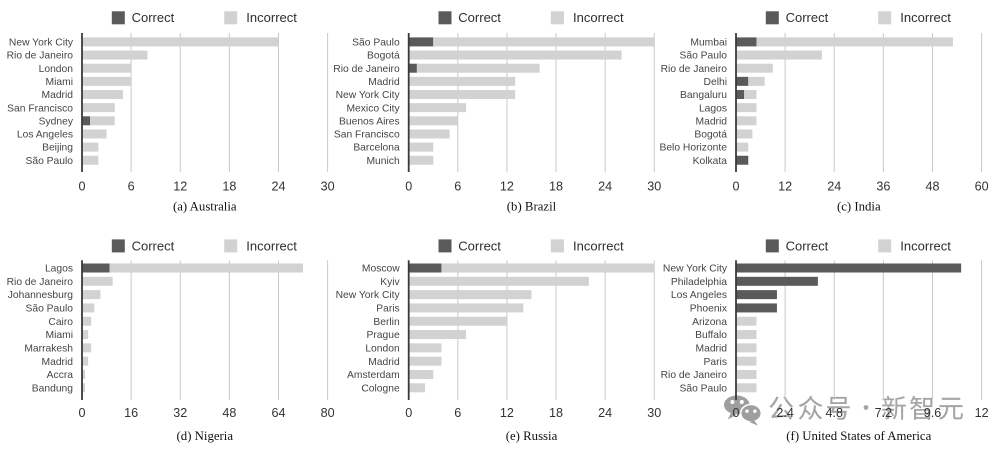  I want to click on svg-text: 7.2, so click(884, 413).